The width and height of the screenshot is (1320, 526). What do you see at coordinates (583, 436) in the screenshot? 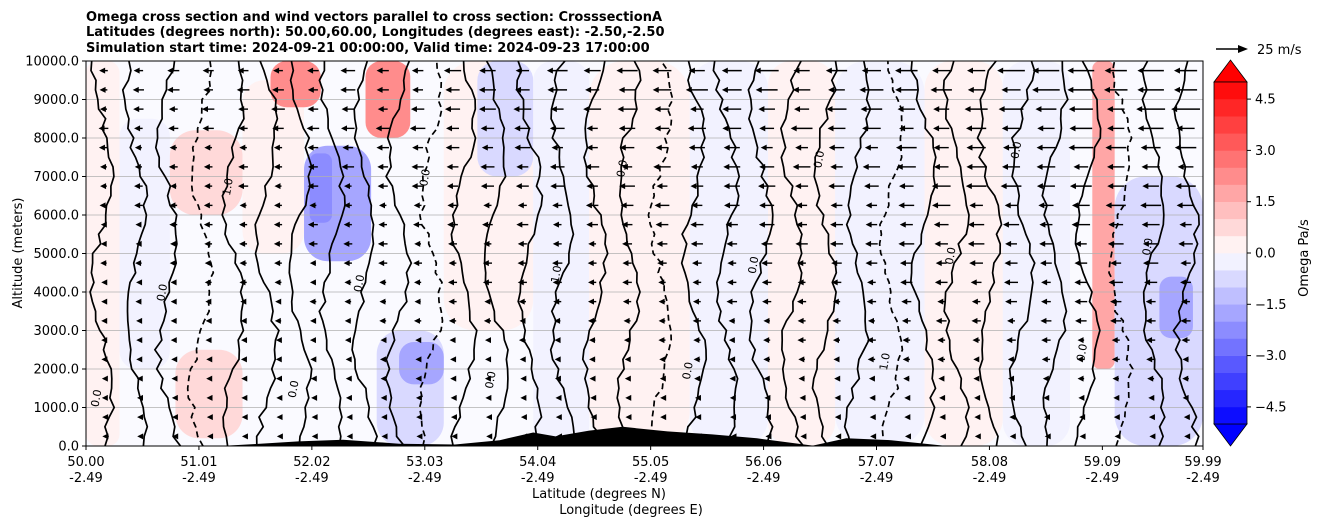
I see `terrain-silhouette` at bounding box center [583, 436].